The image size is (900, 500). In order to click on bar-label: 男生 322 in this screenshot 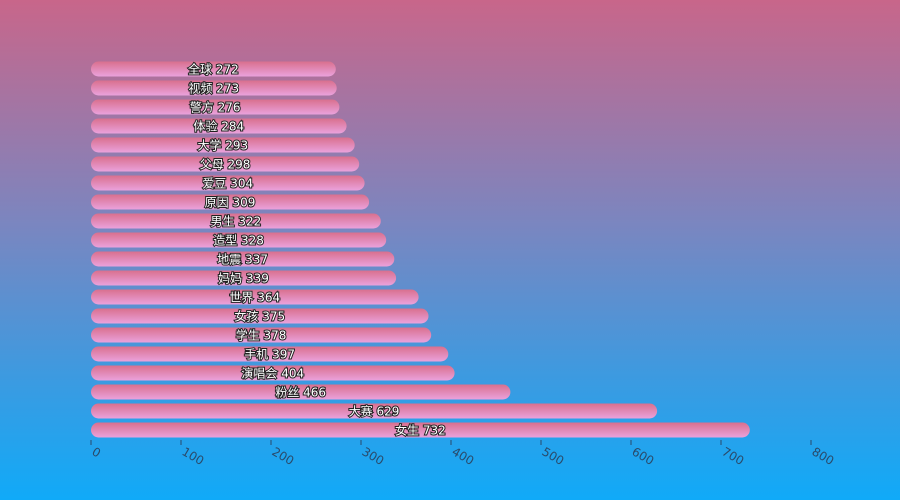, I will do `click(236, 222)`.